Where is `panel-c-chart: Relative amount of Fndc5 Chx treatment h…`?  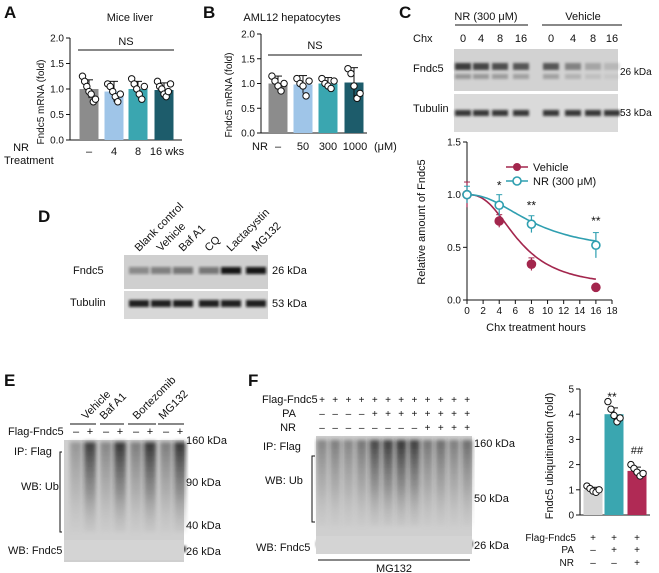
panel-c-chart: Relative amount of Fndc5 Chx treatment h… is located at coordinates (517, 236).